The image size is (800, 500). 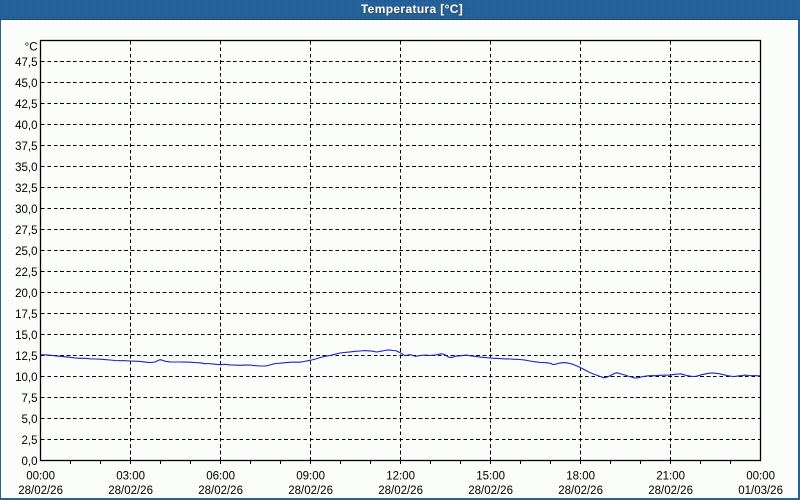 What do you see at coordinates (26, 357) in the screenshot?
I see `svg-text: 12,5` at bounding box center [26, 357].